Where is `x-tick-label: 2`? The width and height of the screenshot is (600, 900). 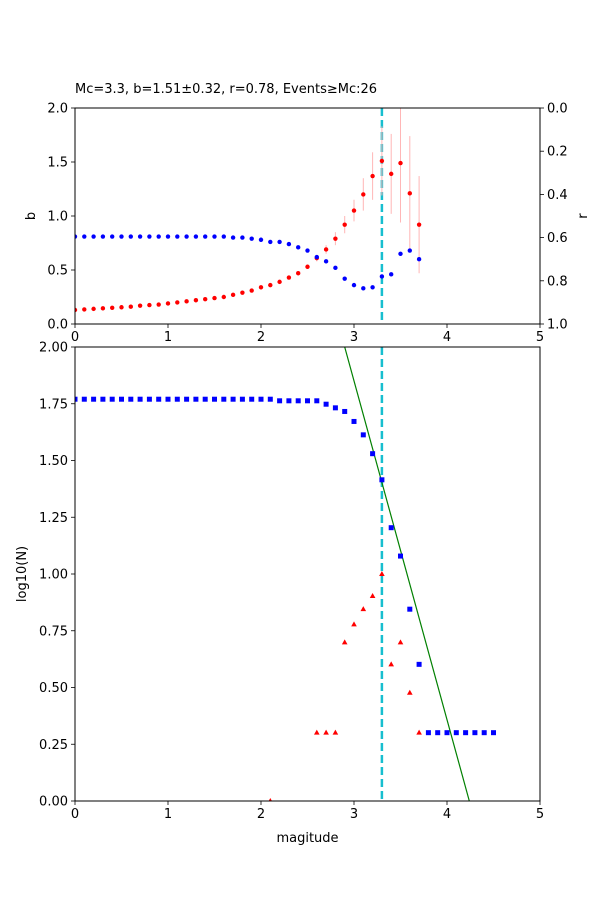
x-tick-label: 2 is located at coordinates (261, 337).